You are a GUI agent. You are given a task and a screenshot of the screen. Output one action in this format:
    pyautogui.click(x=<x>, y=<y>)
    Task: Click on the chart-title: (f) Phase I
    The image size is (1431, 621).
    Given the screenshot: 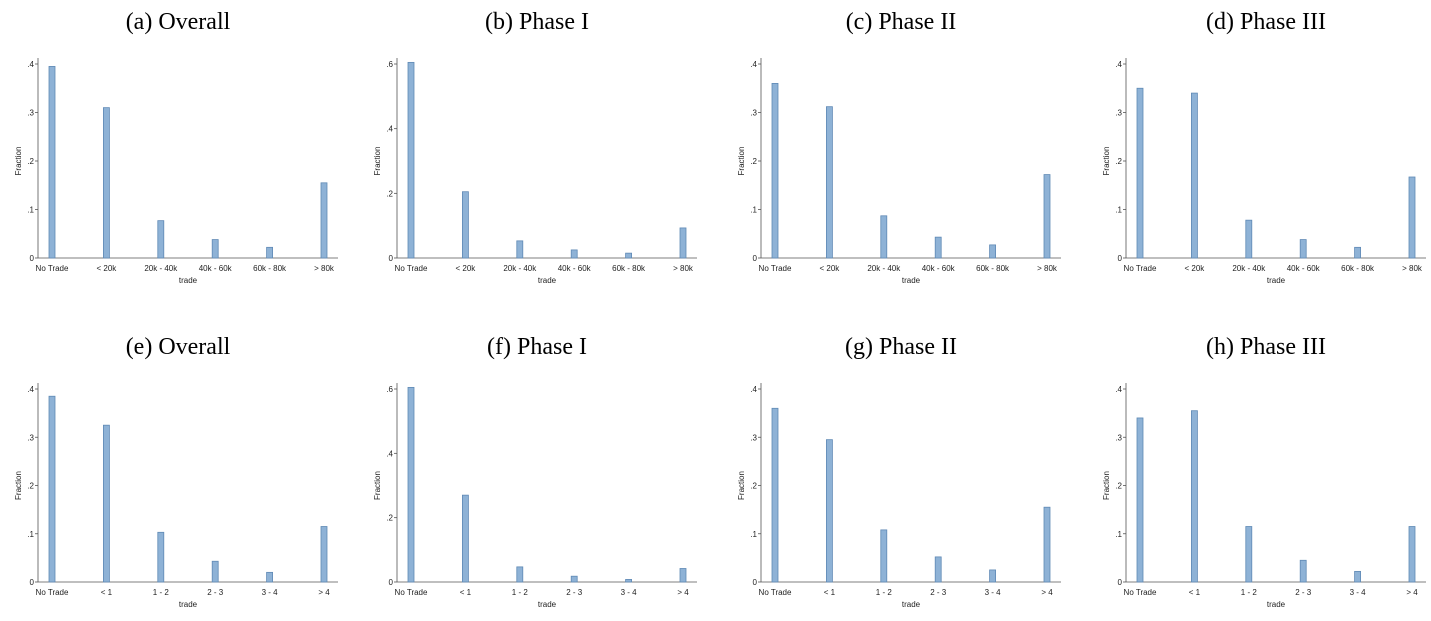 What is the action you would take?
    pyautogui.click(x=537, y=347)
    